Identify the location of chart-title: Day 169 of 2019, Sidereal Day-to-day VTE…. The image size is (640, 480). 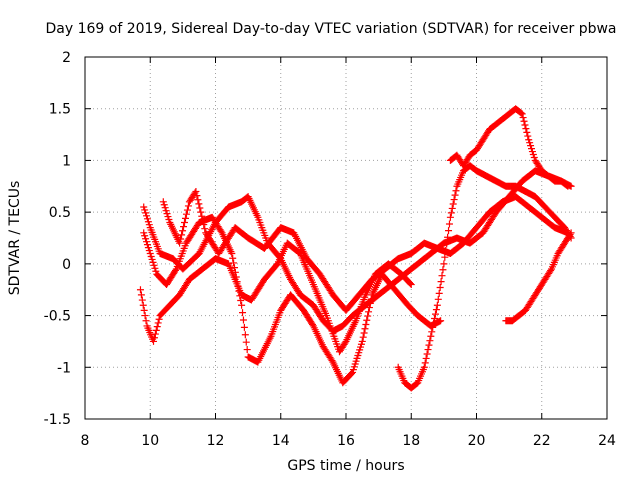
(330, 29).